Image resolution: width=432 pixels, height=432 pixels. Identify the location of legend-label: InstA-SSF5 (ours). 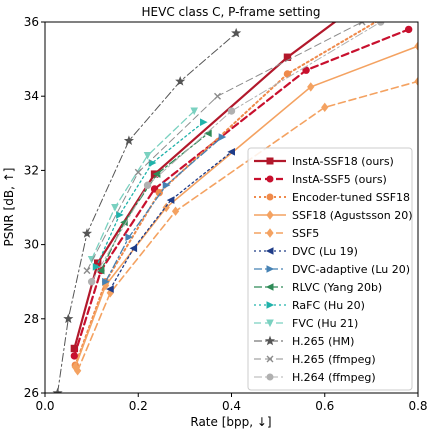
(339, 179).